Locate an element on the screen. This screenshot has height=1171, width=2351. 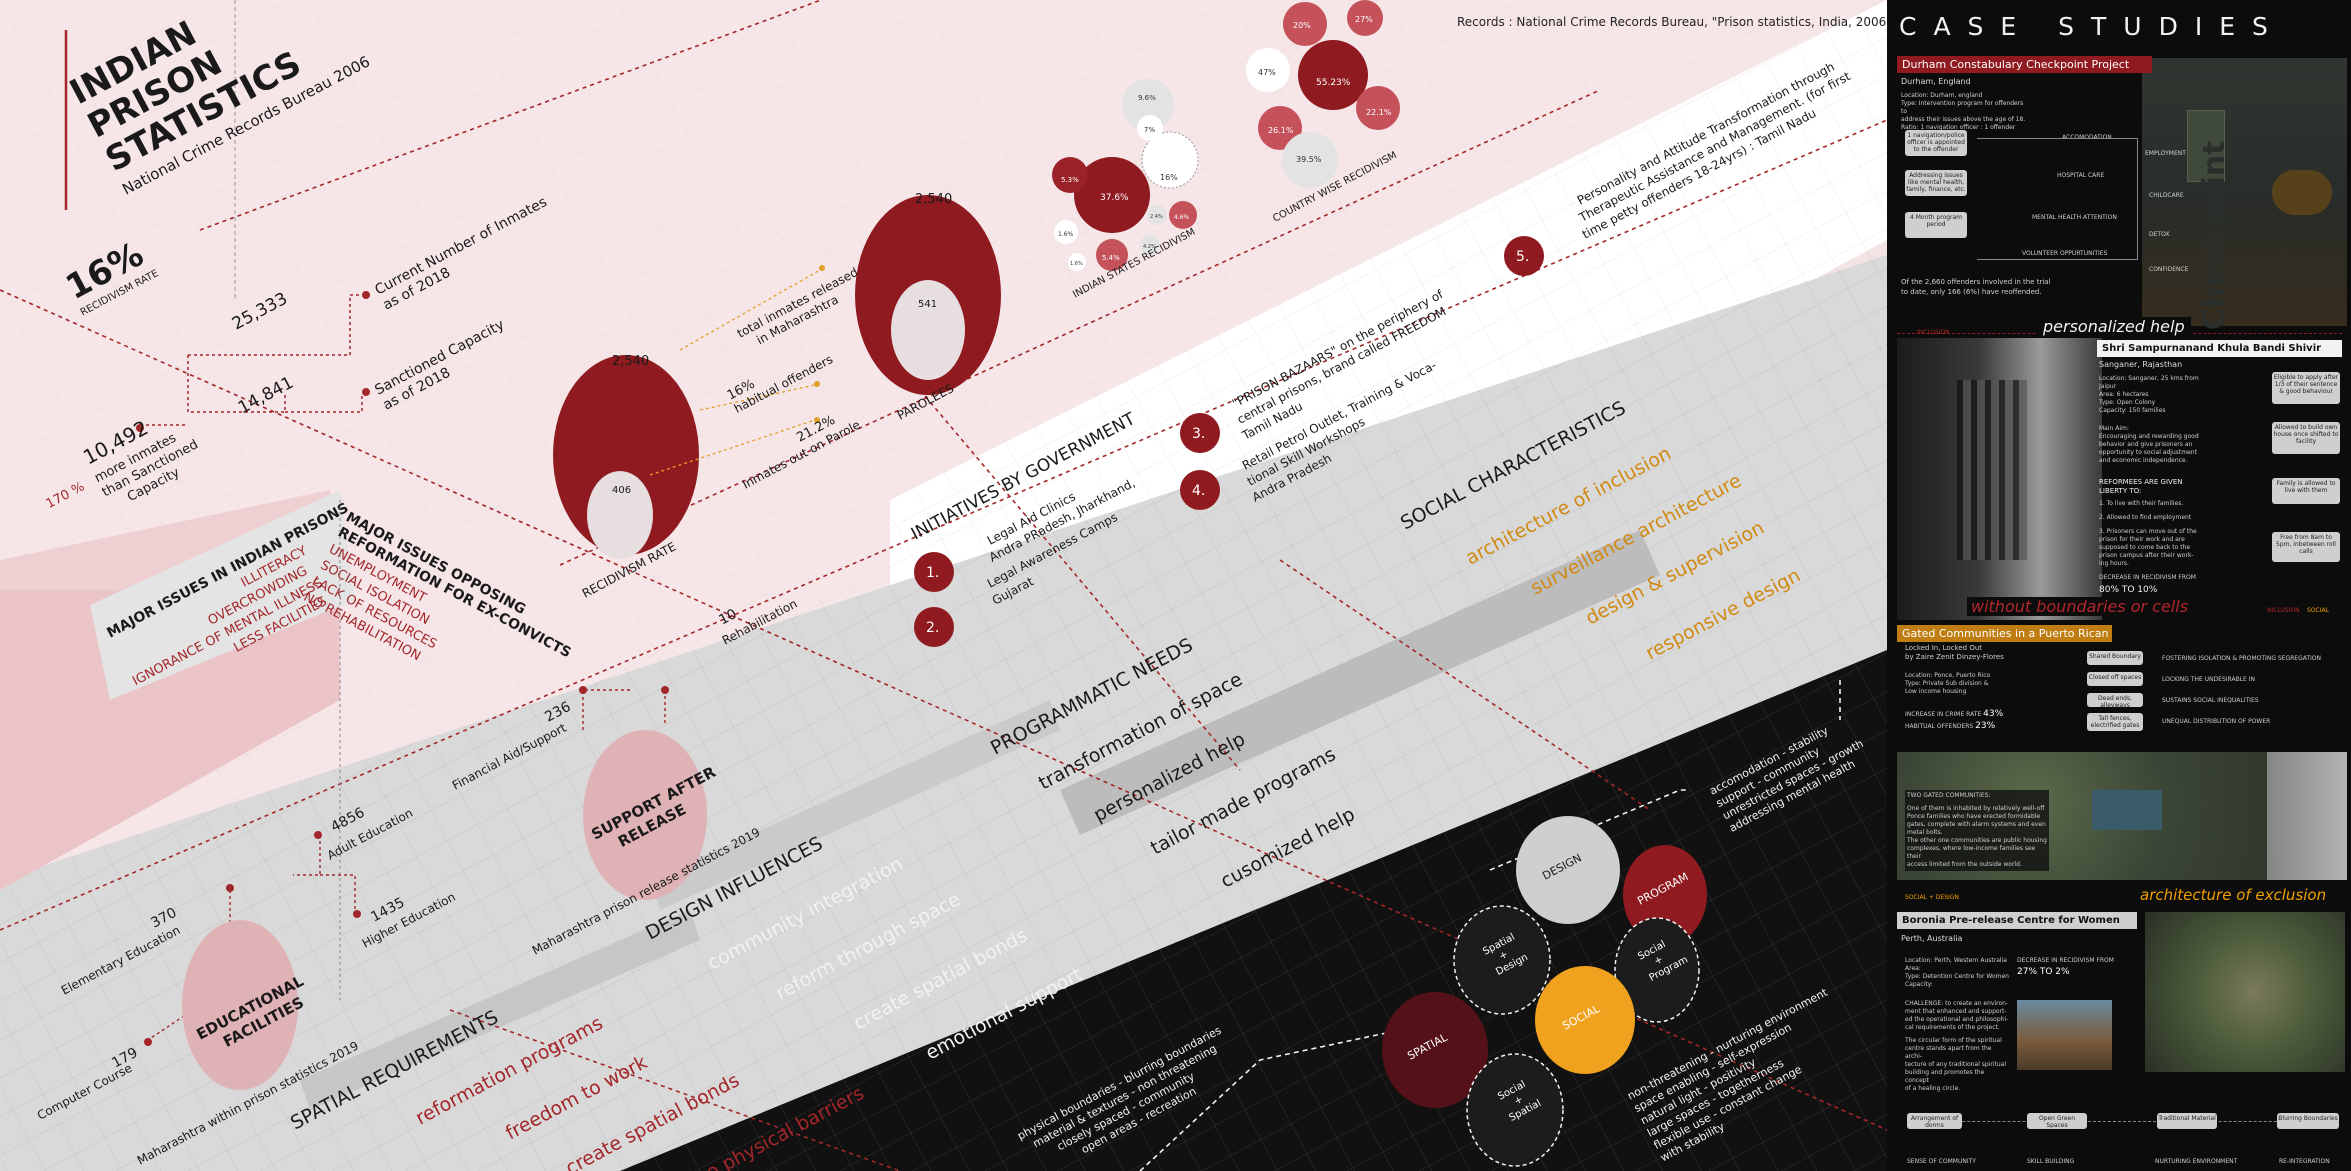
durham-small-tag: INCLUSION is located at coordinates (1933, 332).